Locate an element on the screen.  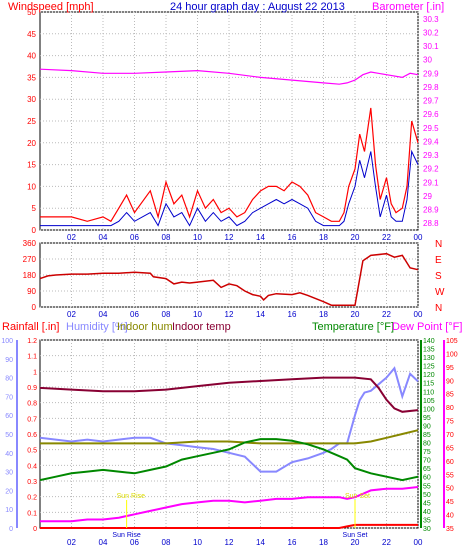
dew-point-tick-label: 45 is located at coordinates (450, 502).